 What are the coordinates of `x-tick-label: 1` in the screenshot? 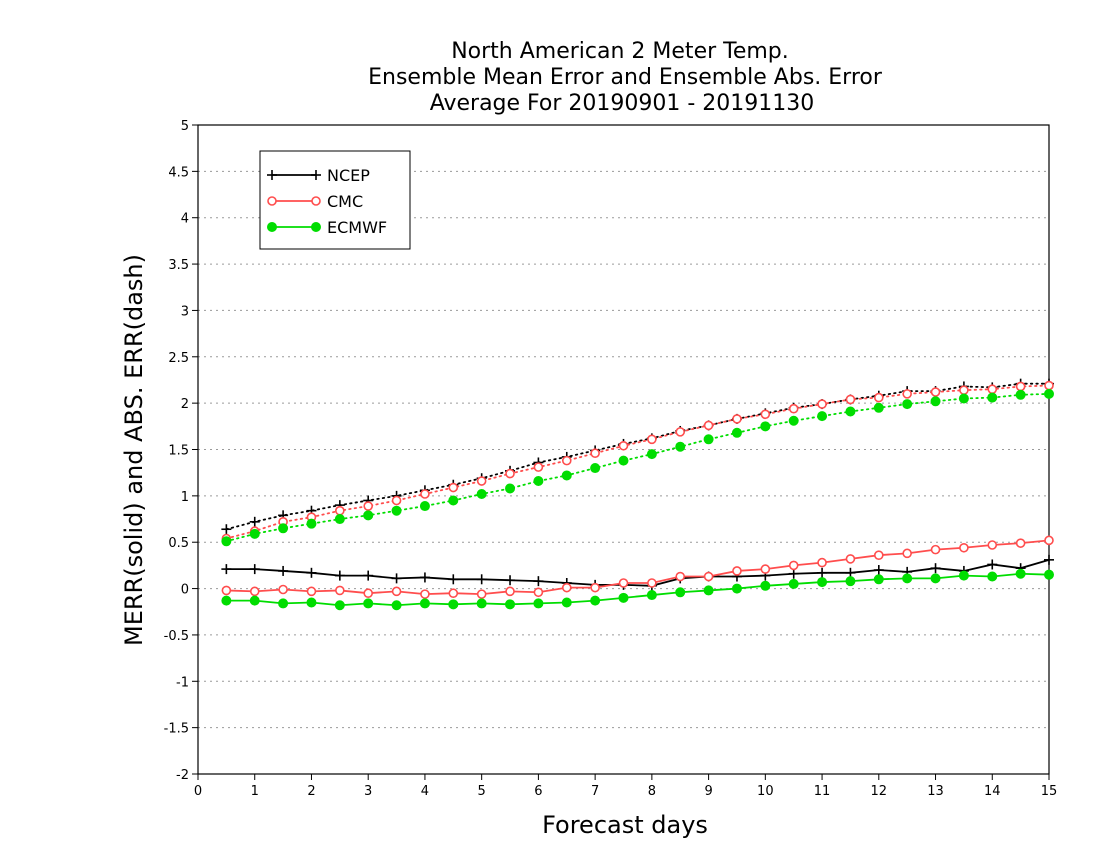 It's located at (255, 791).